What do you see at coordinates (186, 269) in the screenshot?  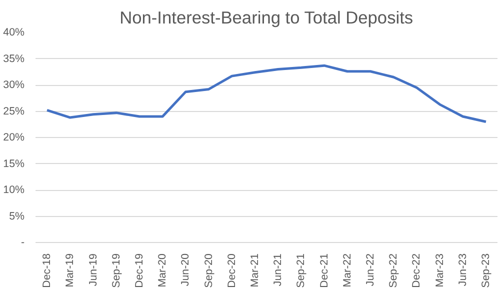 I see `x-tick-label: Jun-20` at bounding box center [186, 269].